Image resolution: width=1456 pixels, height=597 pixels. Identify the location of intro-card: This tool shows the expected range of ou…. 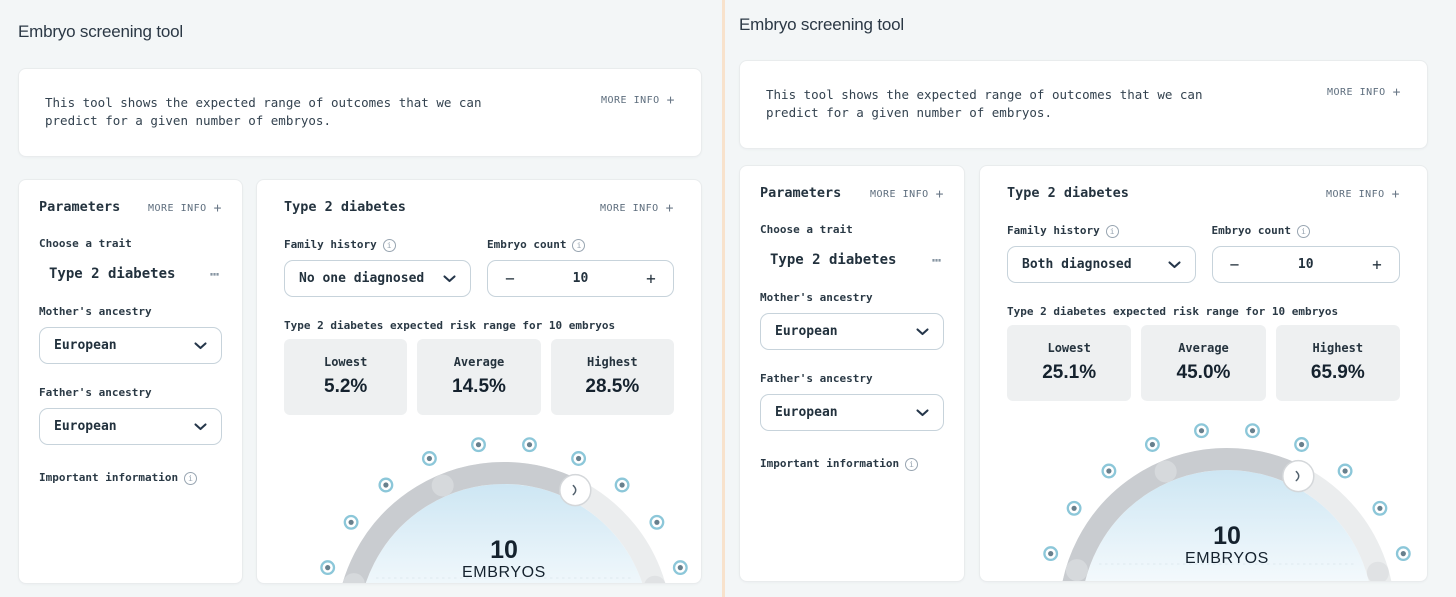
(1083, 104).